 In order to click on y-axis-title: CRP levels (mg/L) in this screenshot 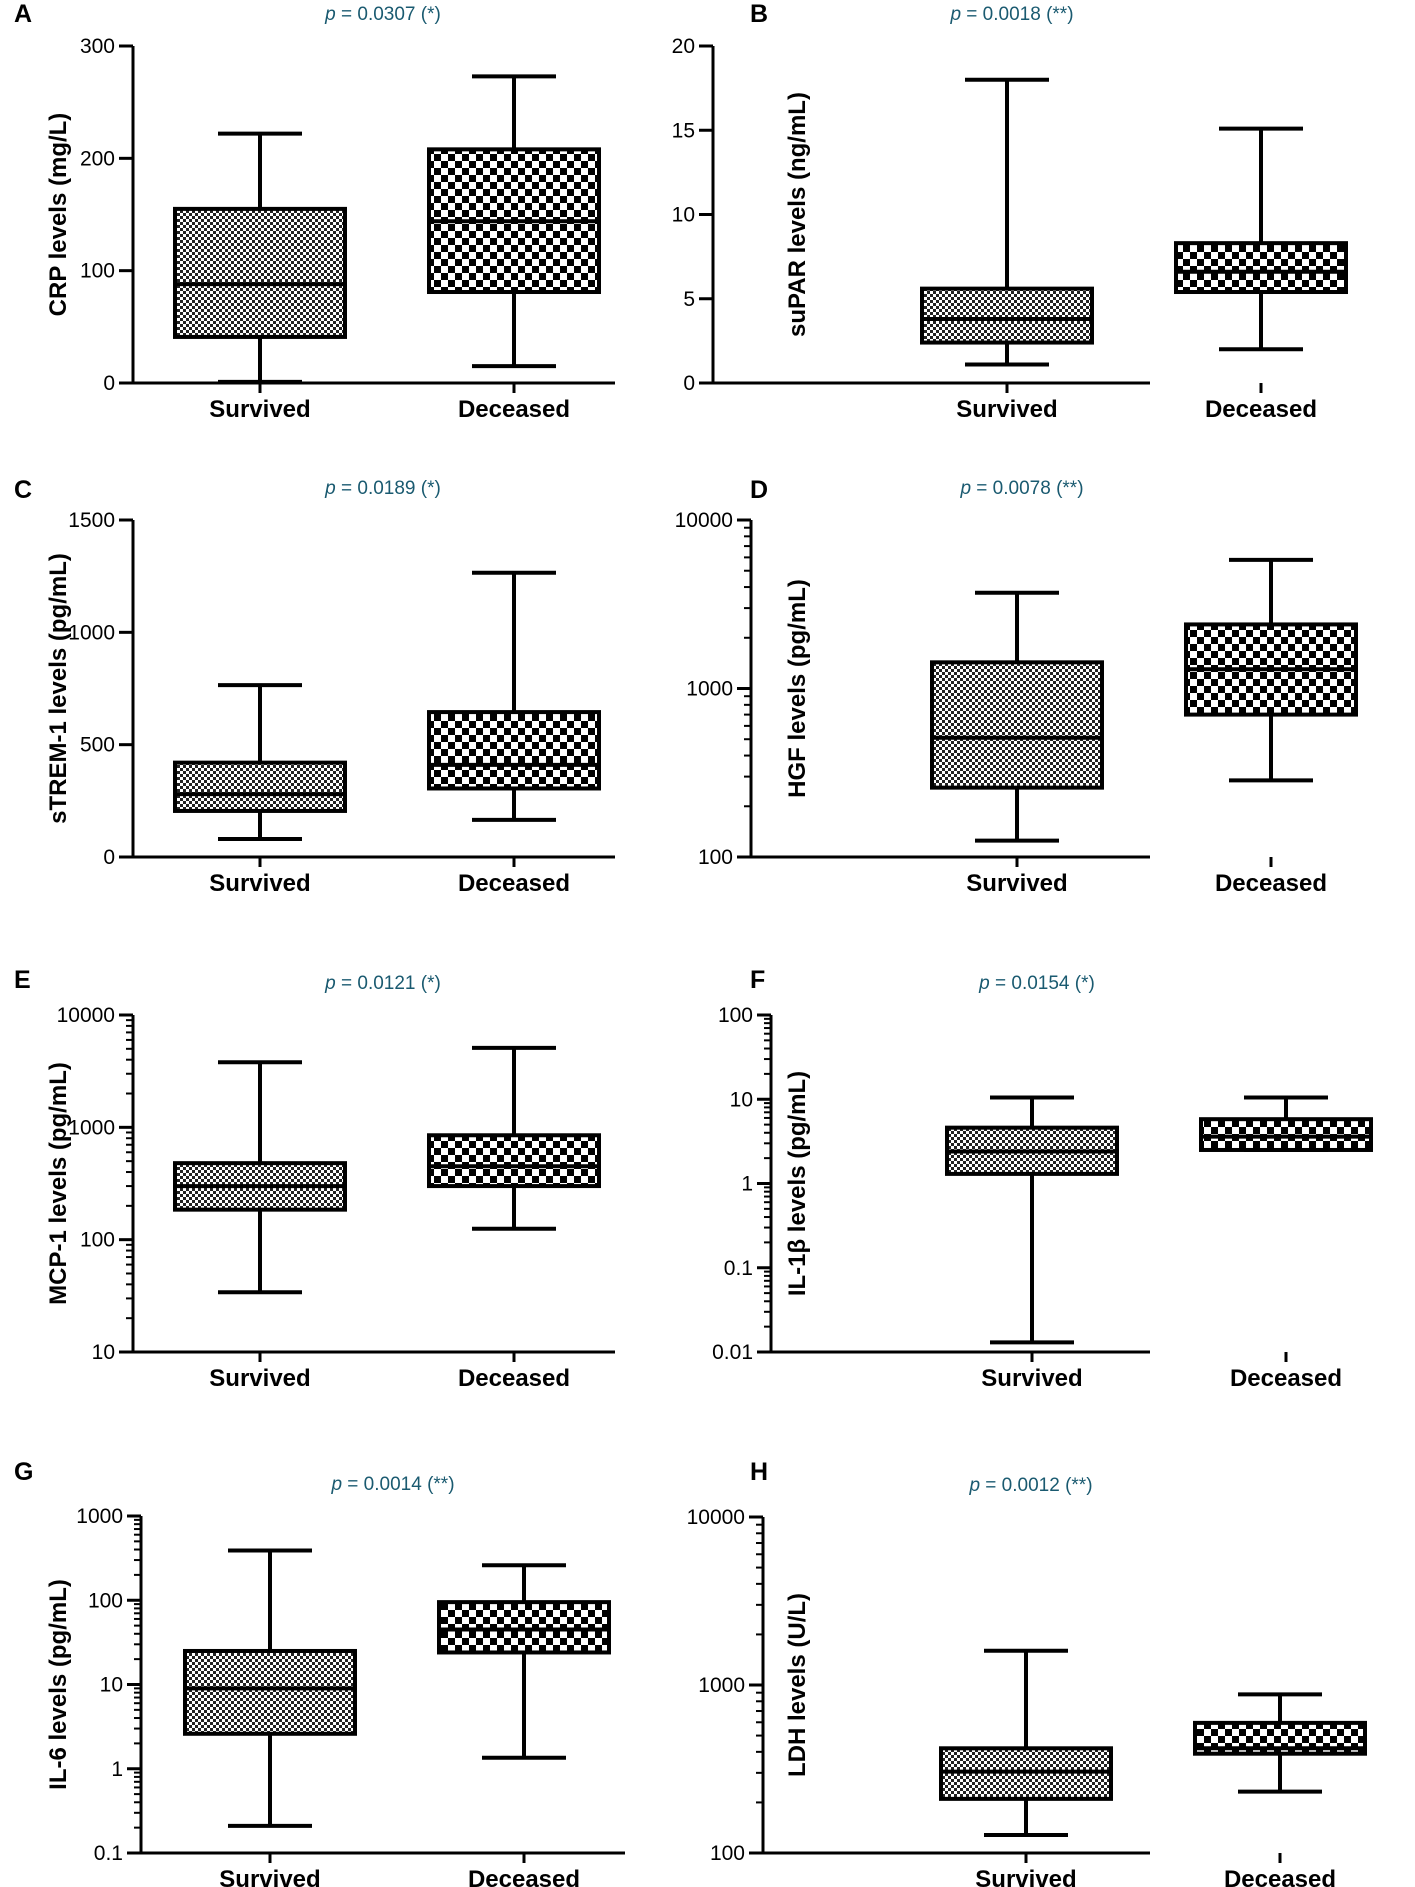, I will do `click(58, 215)`.